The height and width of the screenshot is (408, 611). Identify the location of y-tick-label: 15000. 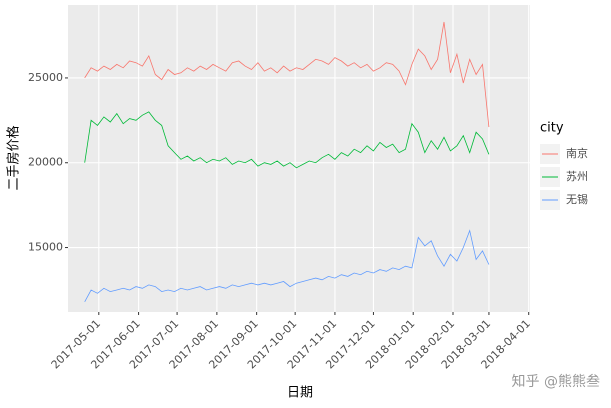
(45, 247).